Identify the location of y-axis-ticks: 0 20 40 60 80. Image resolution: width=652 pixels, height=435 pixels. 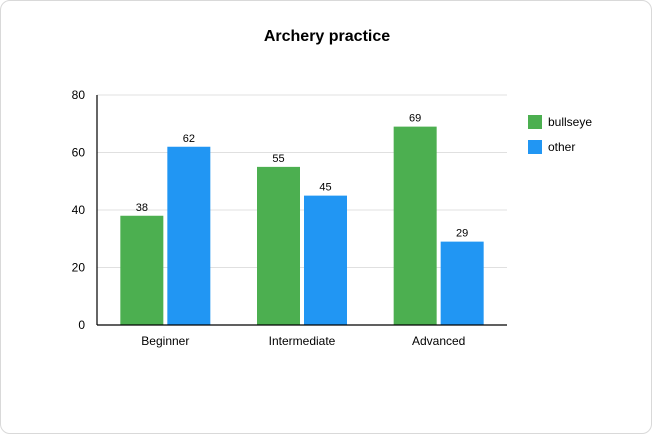
(79, 210).